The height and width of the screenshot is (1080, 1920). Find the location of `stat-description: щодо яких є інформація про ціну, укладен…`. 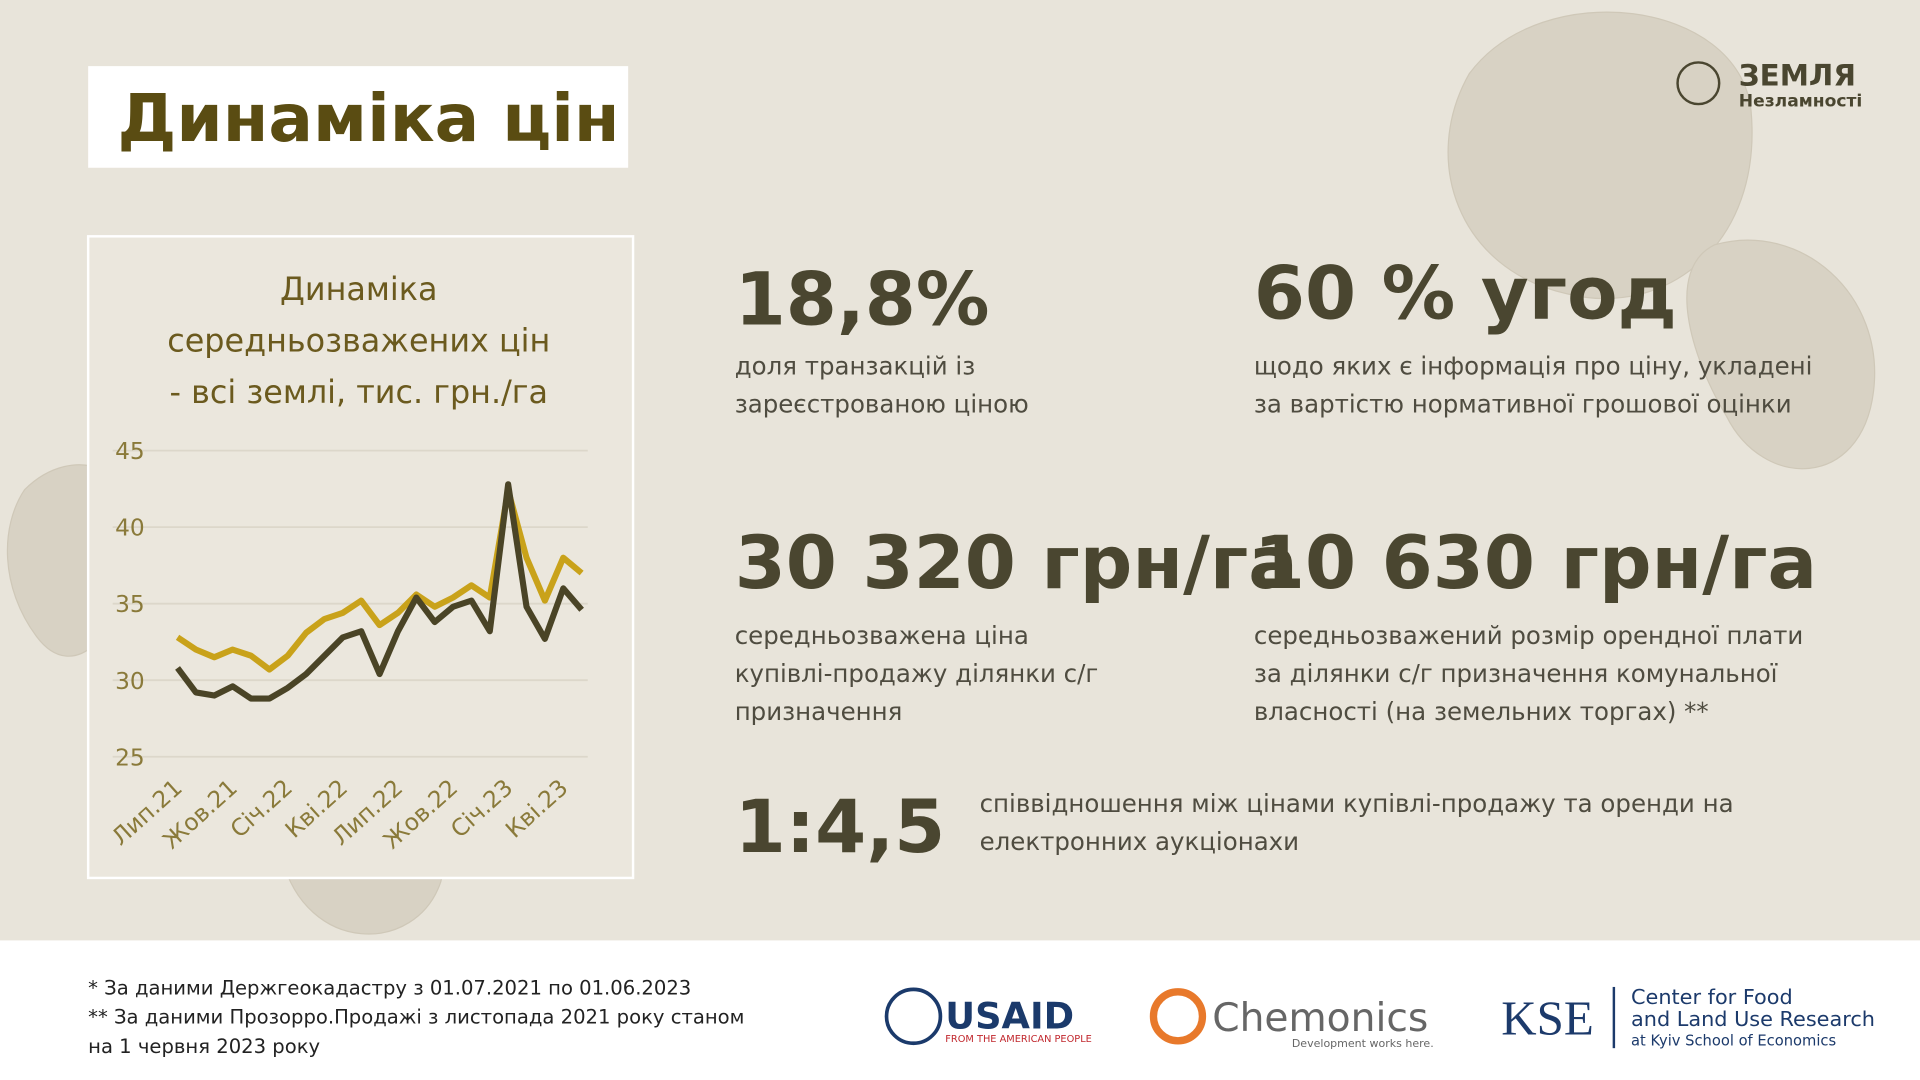

stat-description: щодо яких є інформація про ціну, укладен… is located at coordinates (1533, 366).